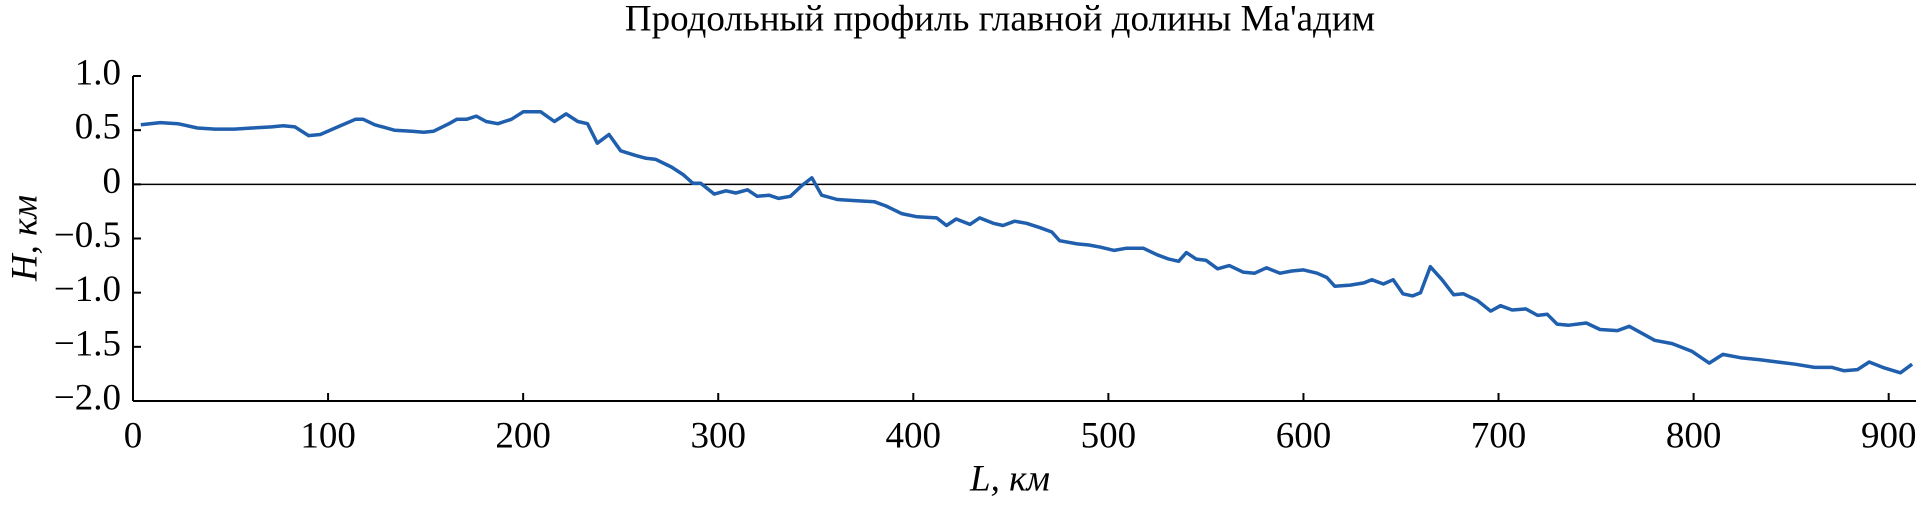 This screenshot has height=509, width=1929. Describe the element at coordinates (87, 343) in the screenshot. I see `y-tick-label: −1.5` at that location.